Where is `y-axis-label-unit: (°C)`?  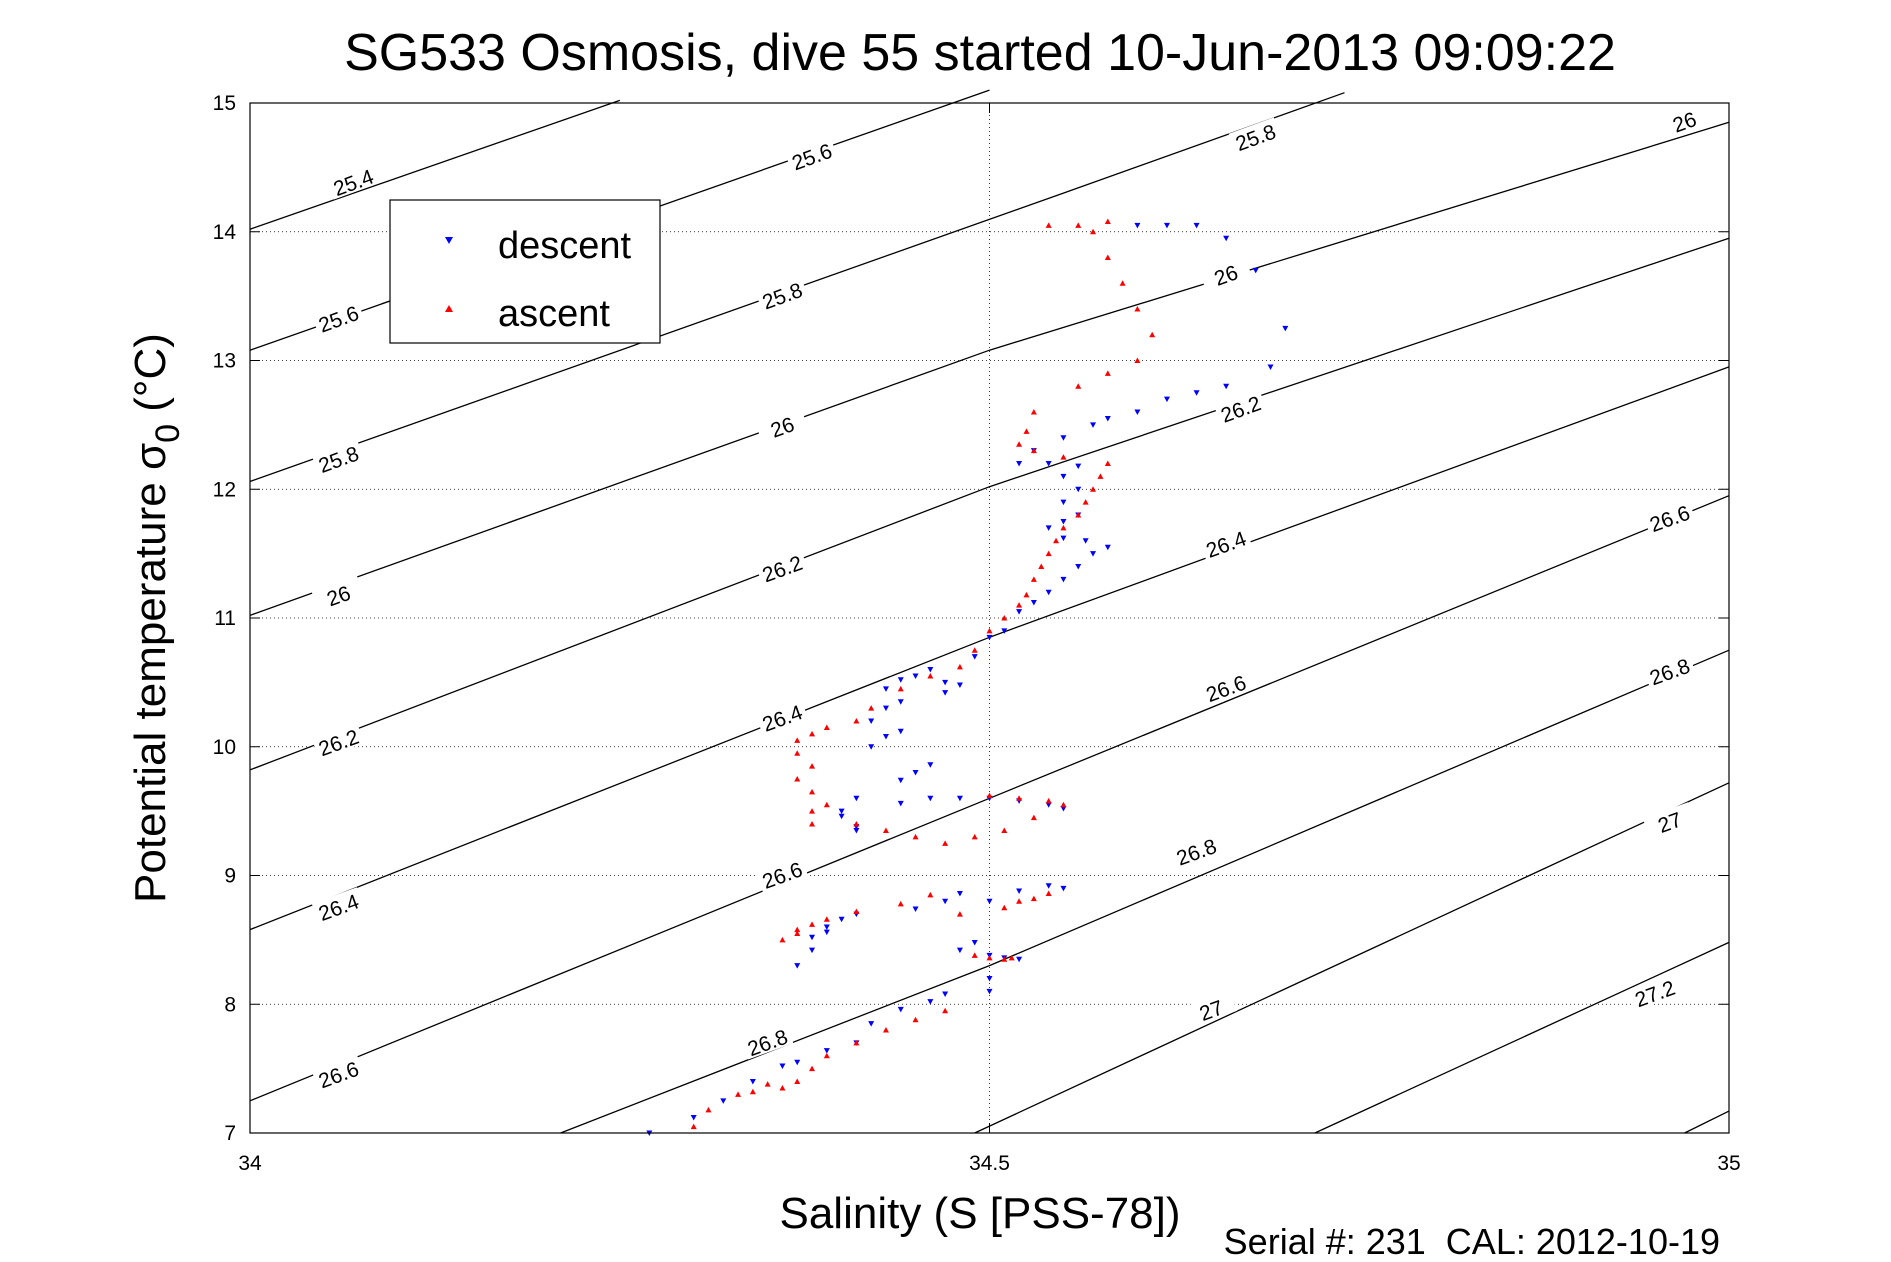
y-axis-label-unit: (°C) is located at coordinates (150, 378).